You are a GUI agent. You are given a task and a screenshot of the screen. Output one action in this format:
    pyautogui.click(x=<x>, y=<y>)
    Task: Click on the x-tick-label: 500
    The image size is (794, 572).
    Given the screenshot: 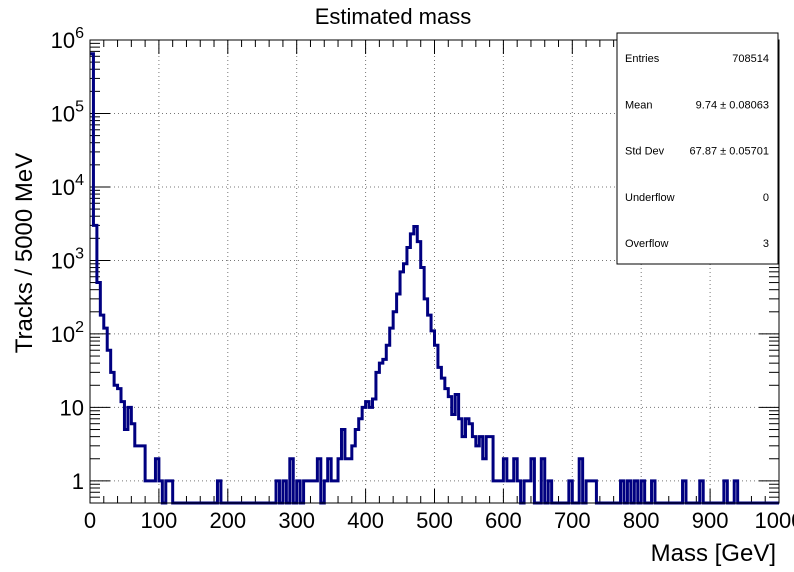 What is the action you would take?
    pyautogui.click(x=434, y=520)
    